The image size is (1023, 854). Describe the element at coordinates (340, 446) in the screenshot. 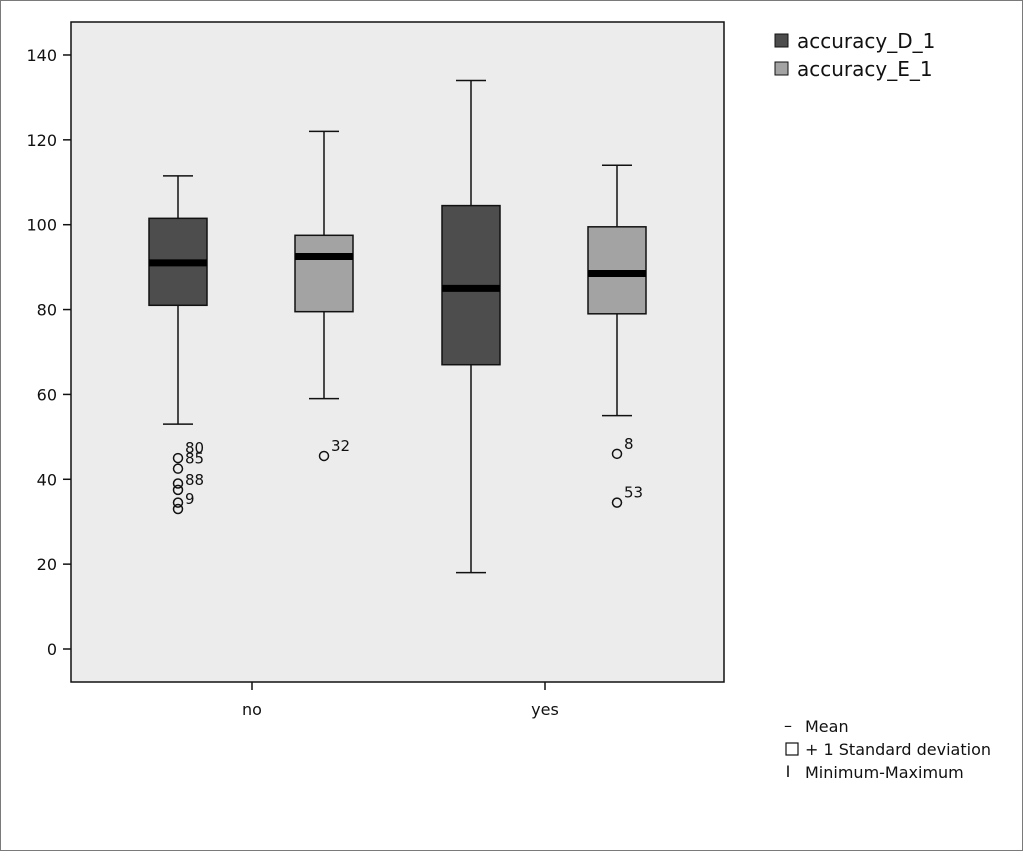

I see `outlier-label: 32` at that location.